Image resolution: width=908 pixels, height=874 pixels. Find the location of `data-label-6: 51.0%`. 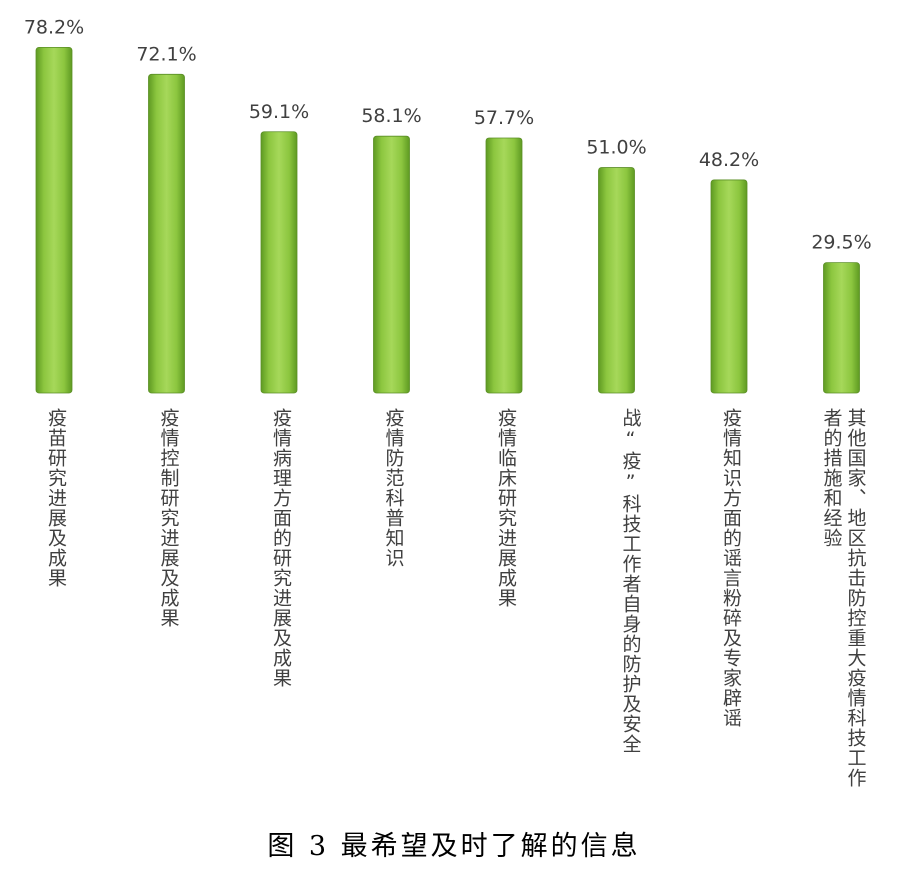

data-label-6: 51.0% is located at coordinates (616, 148).